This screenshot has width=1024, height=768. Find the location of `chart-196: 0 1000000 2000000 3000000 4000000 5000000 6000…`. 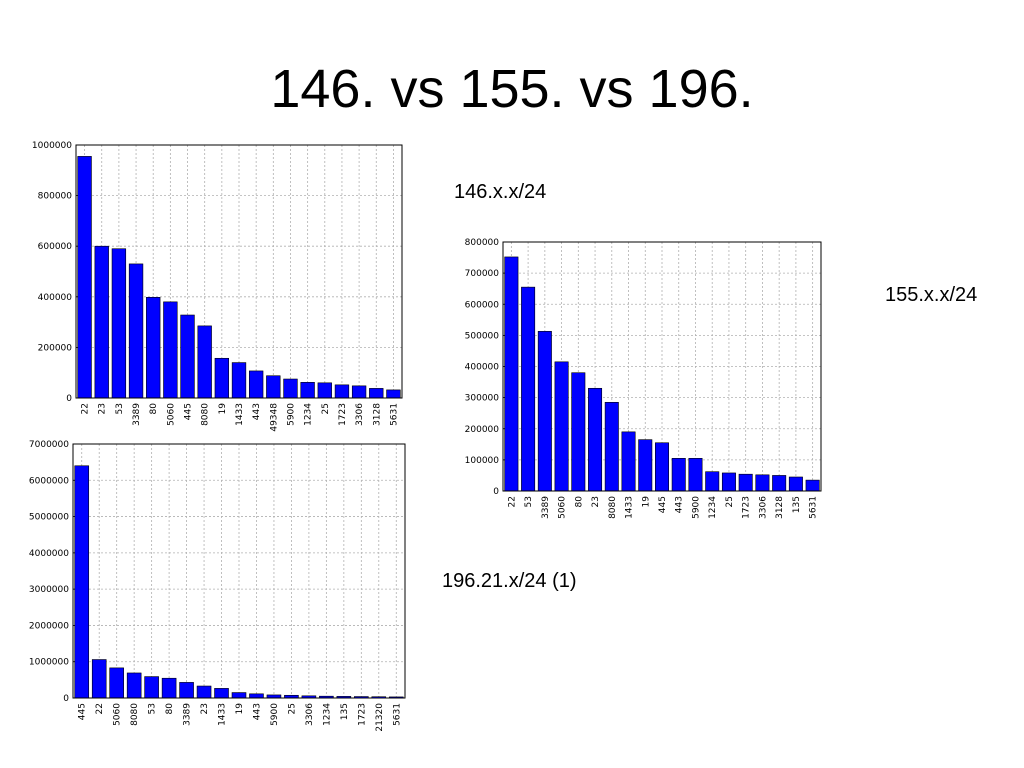

chart-196: 0 1000000 2000000 3000000 4000000 5000000 6000… is located at coordinates (217, 586).